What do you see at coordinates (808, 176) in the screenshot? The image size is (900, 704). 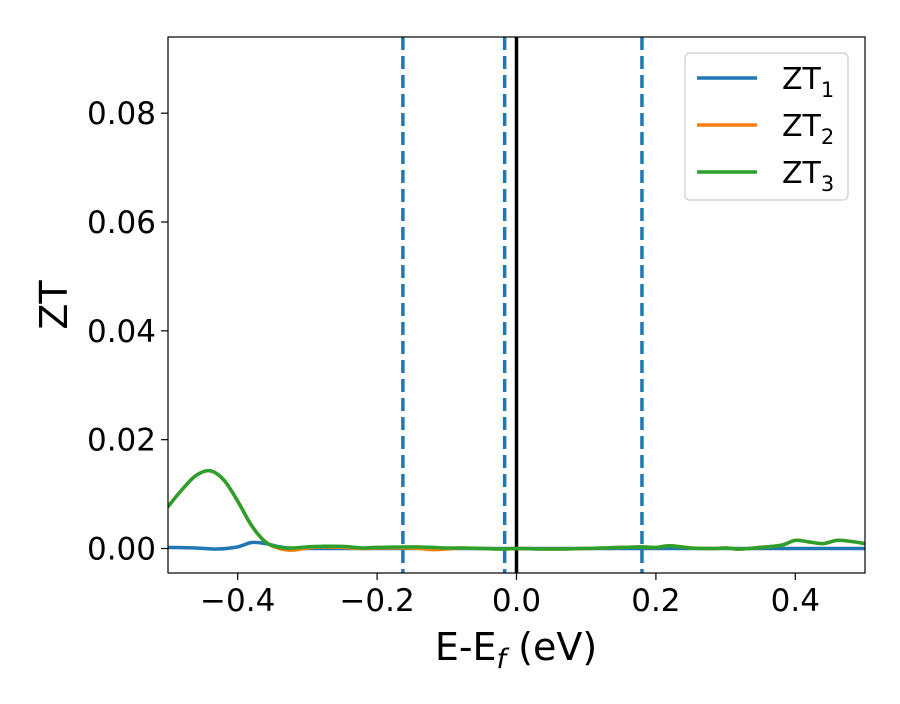 I see `legend-label: ZT3` at bounding box center [808, 176].